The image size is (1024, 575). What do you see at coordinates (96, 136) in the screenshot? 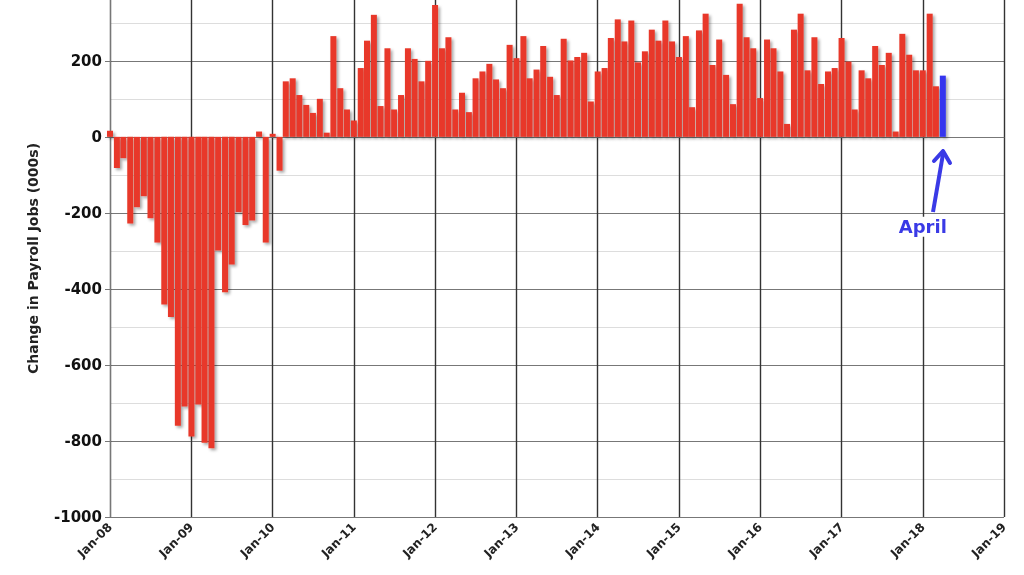
I see `y-tick-label: 0` at bounding box center [96, 136].